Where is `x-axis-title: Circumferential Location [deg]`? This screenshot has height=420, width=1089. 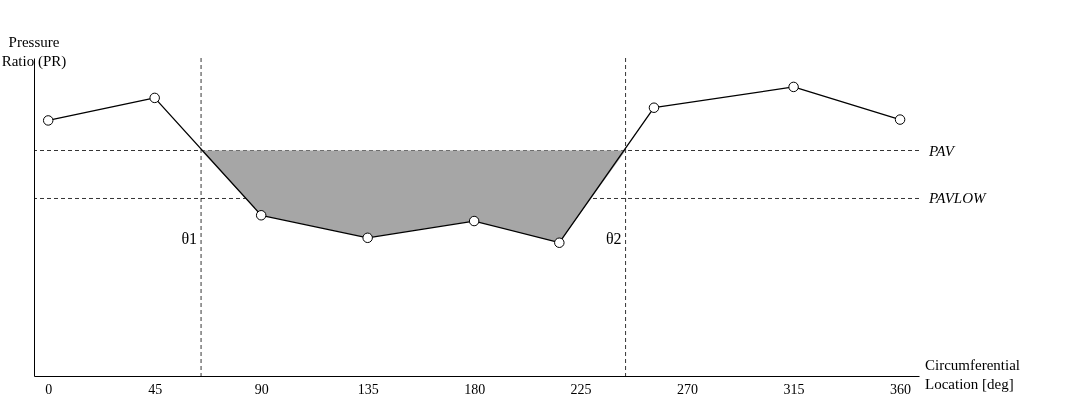 x-axis-title: Circumferential Location [deg] is located at coordinates (972, 374).